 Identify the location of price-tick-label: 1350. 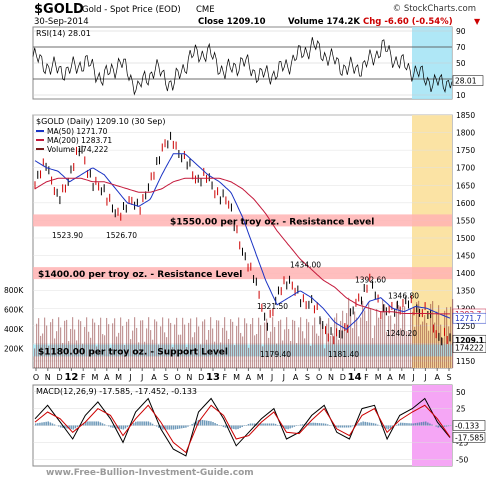
(465, 291).